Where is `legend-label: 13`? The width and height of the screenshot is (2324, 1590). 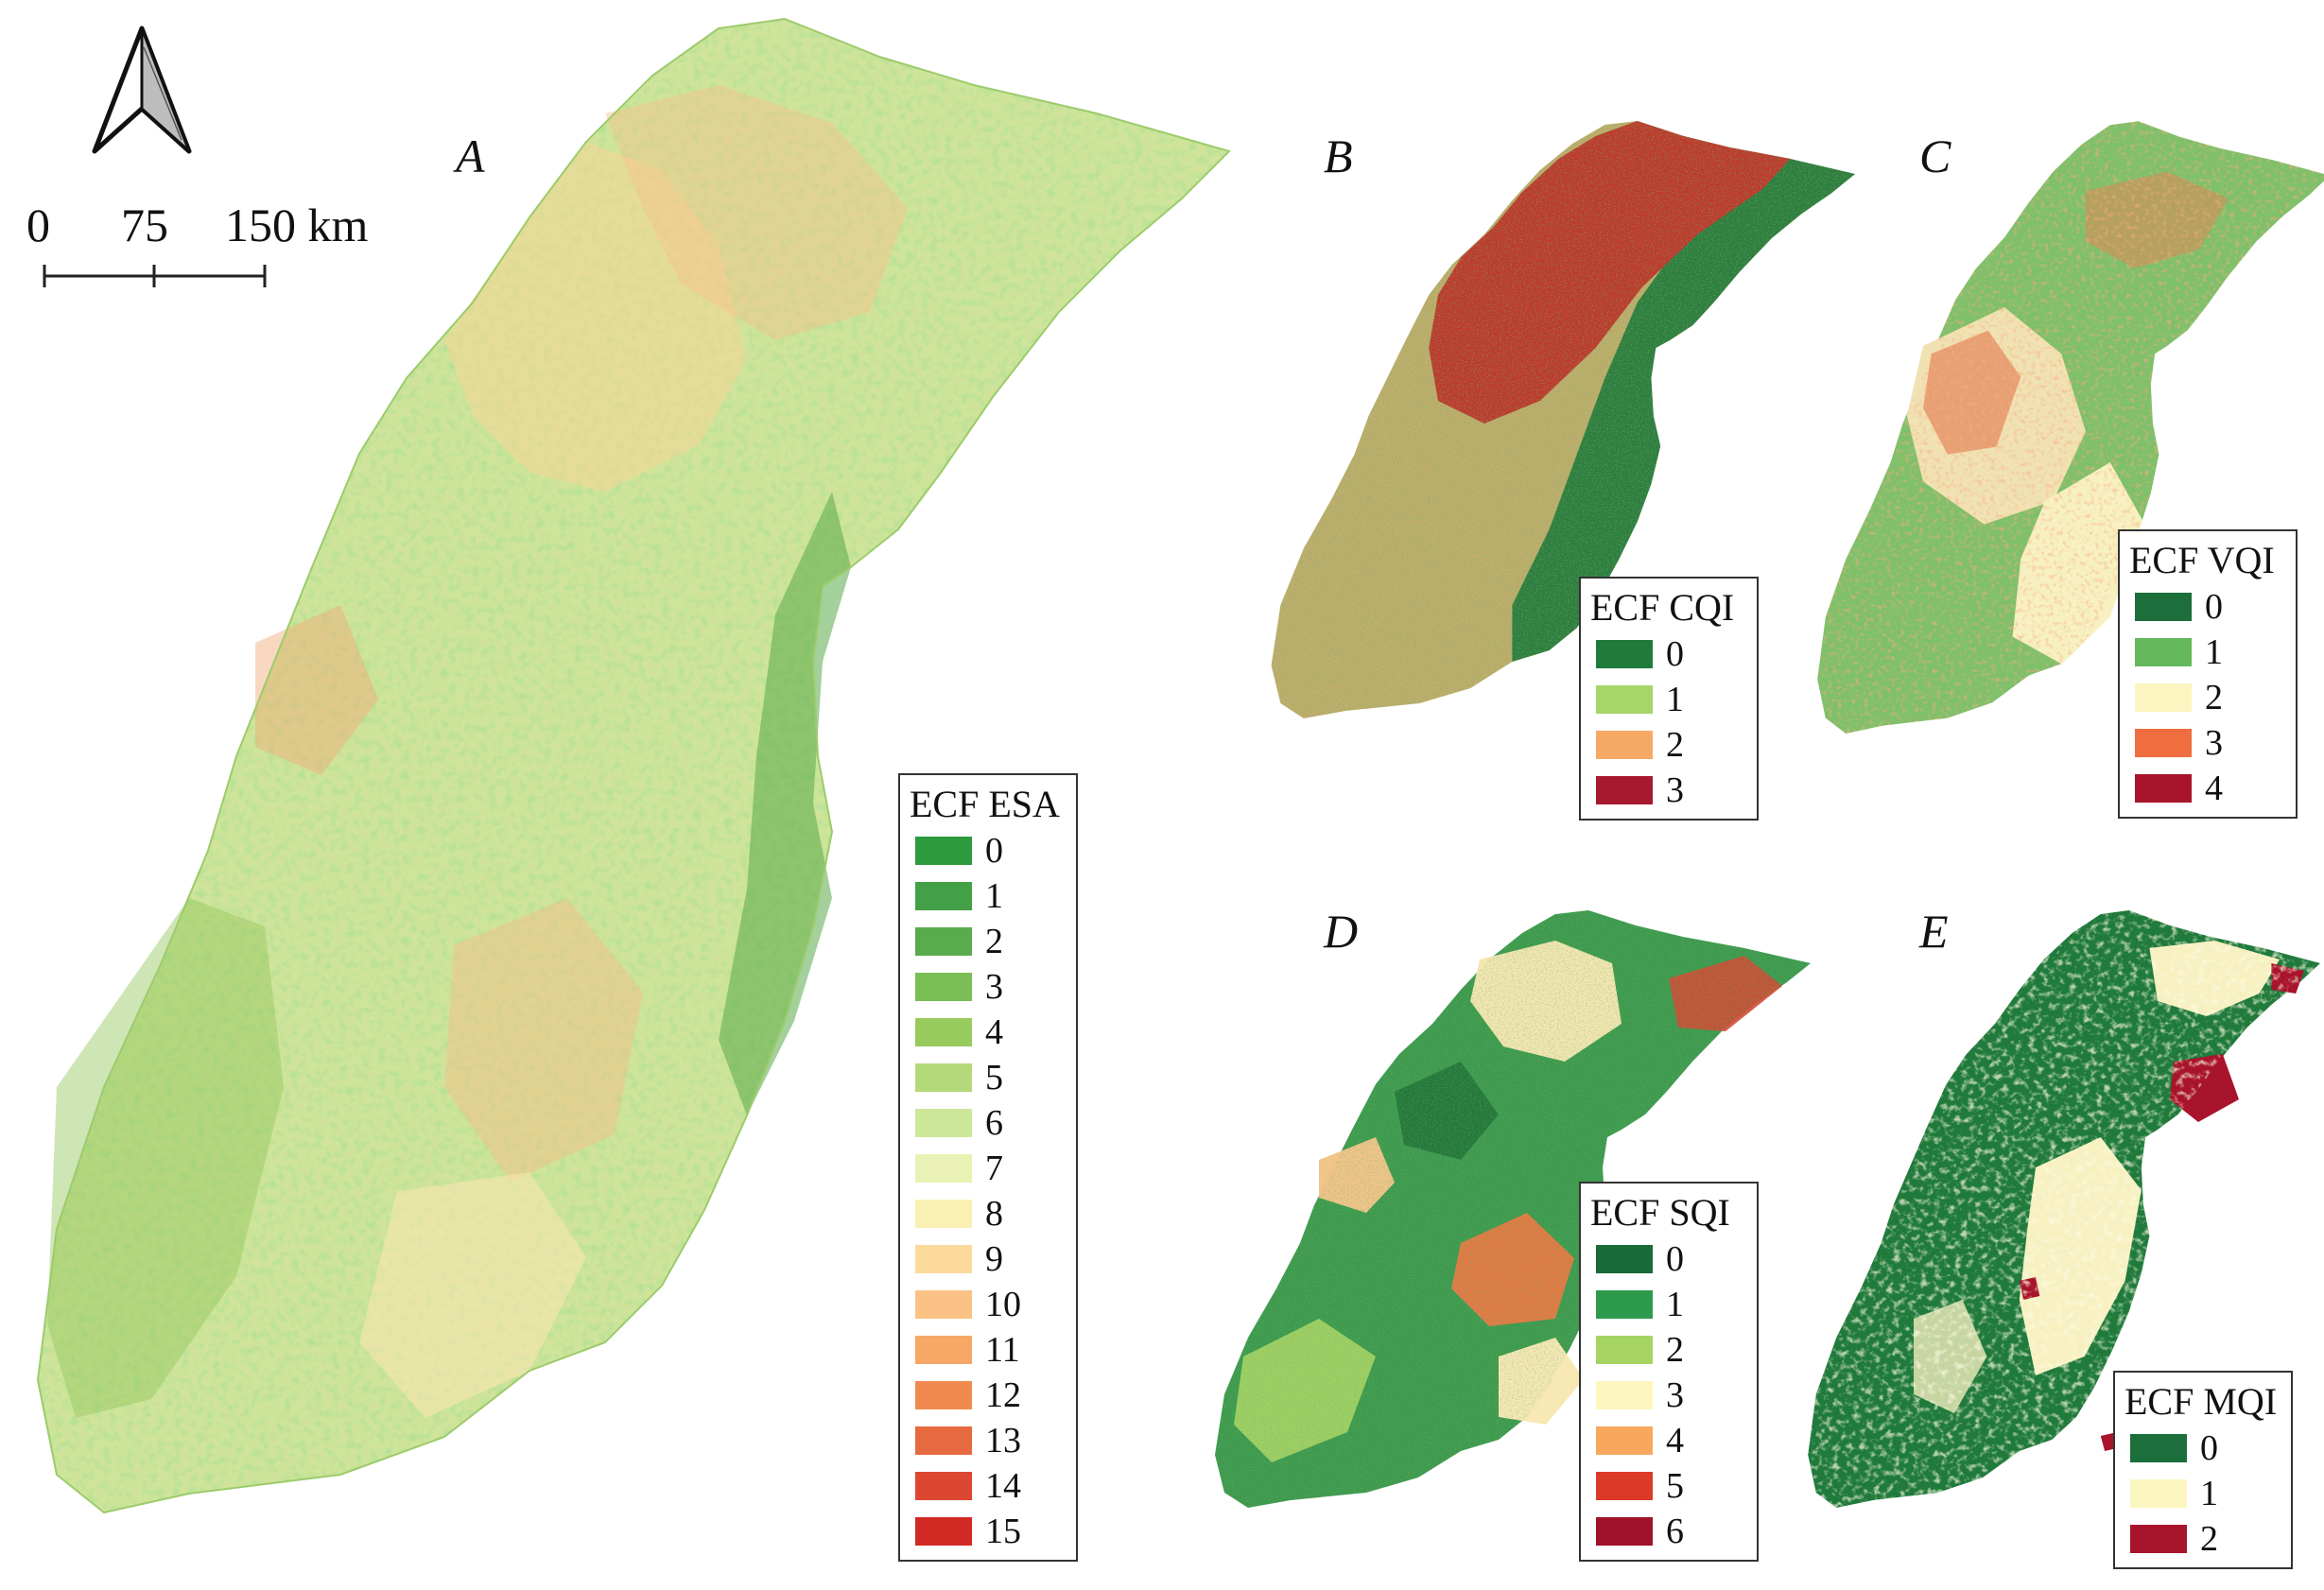 legend-label: 13 is located at coordinates (1003, 1440).